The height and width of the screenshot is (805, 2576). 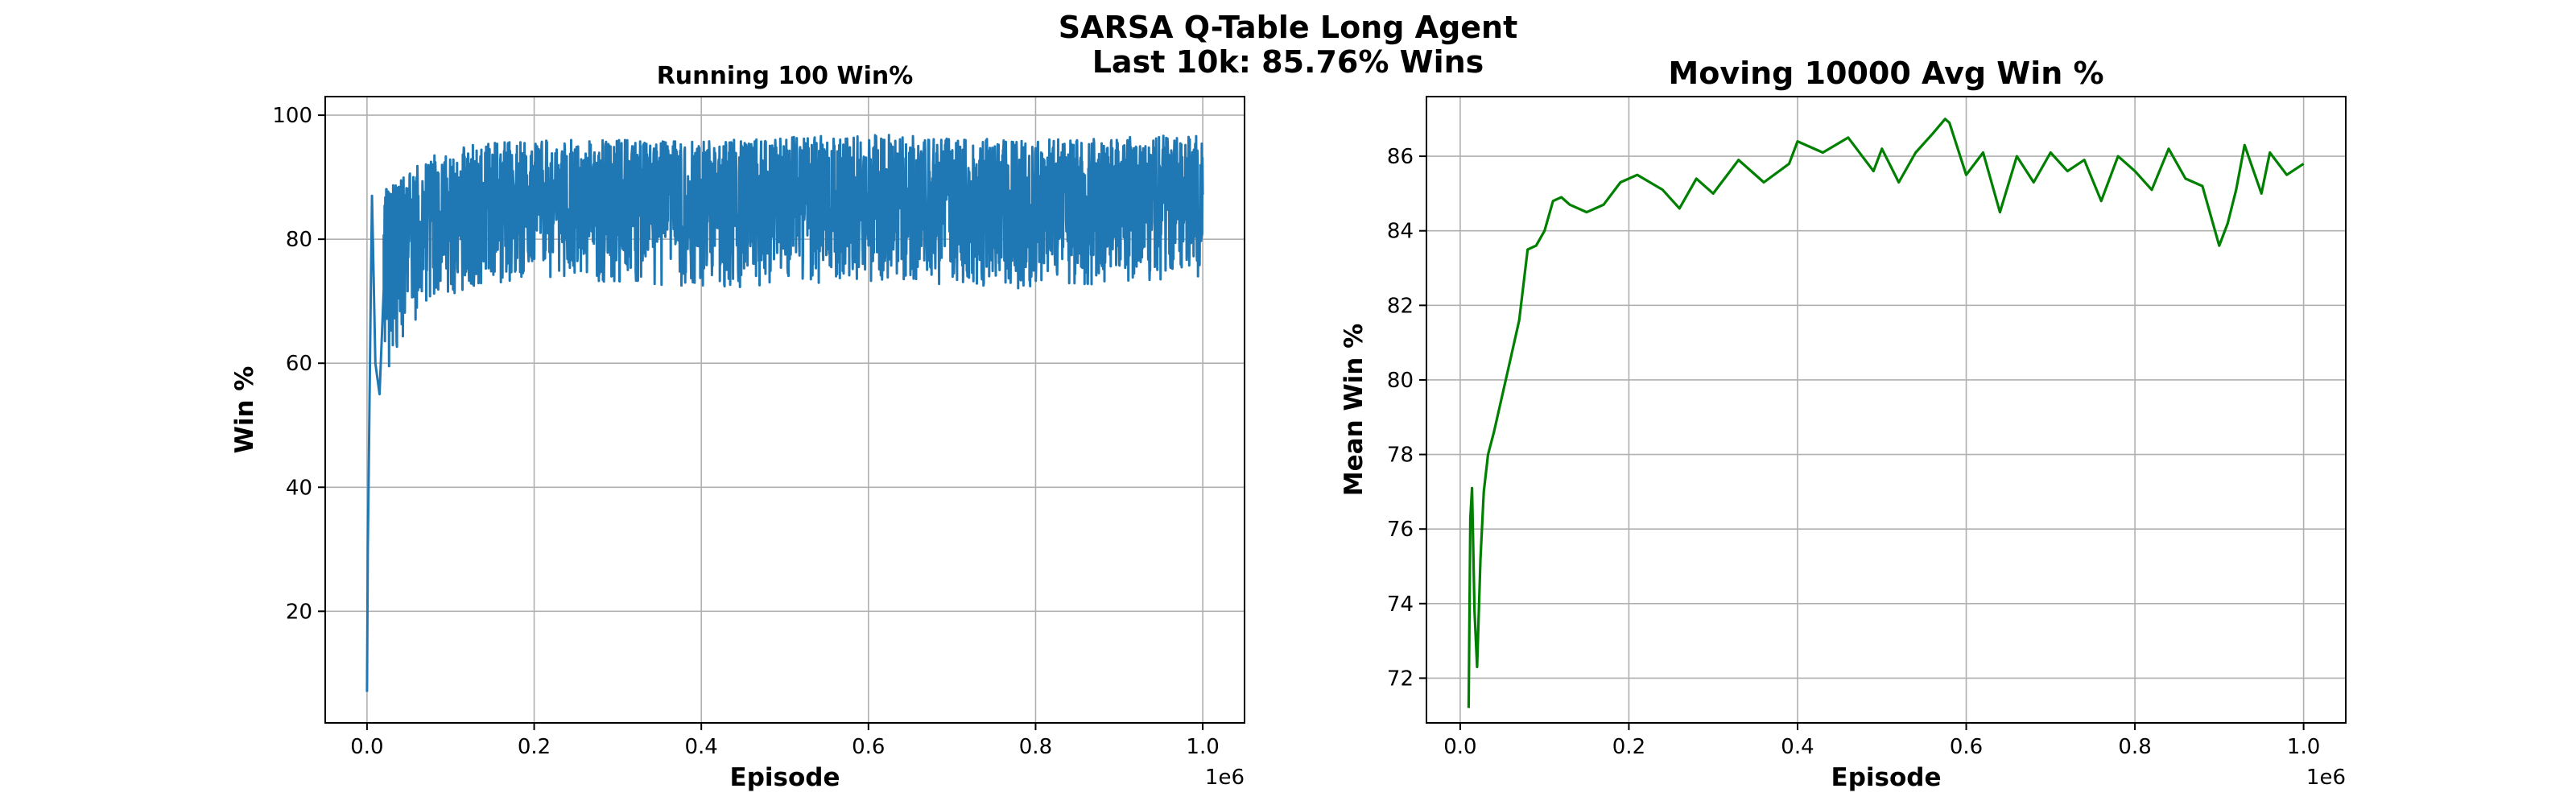 What do you see at coordinates (1400, 232) in the screenshot?
I see `y-tick-label: 84` at bounding box center [1400, 232].